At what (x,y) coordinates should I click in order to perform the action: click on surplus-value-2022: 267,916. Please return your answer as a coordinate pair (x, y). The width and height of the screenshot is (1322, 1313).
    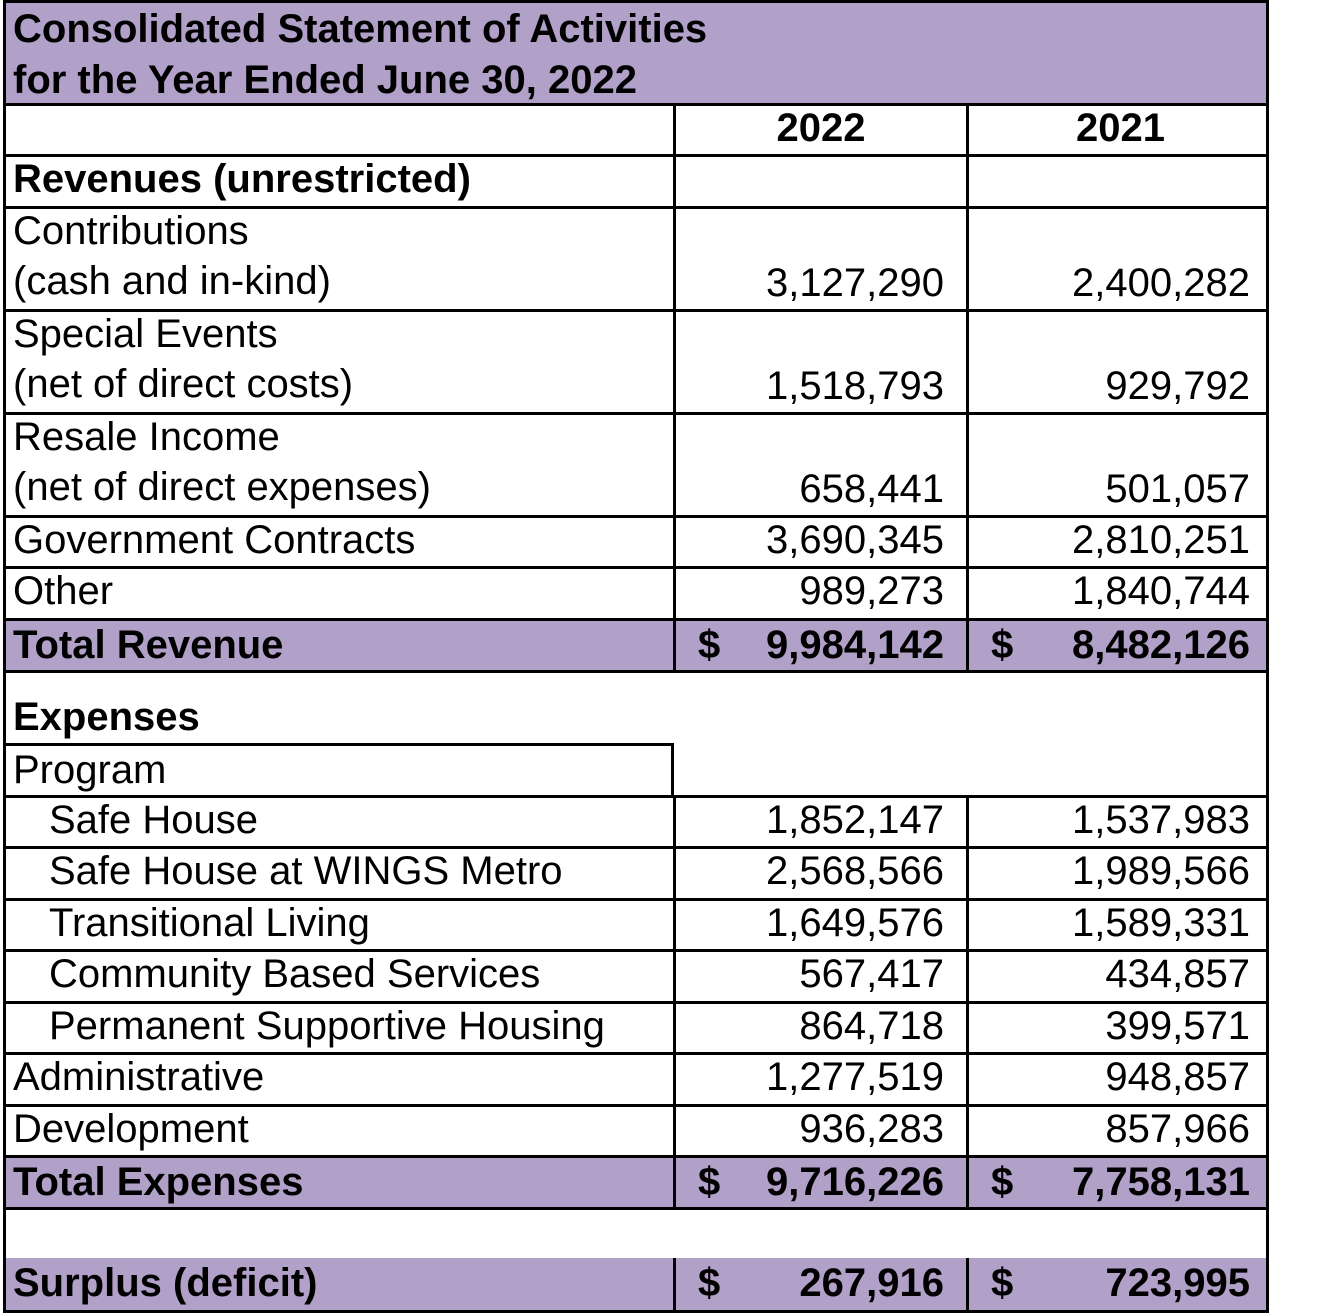
    Looking at the image, I should click on (871, 1283).